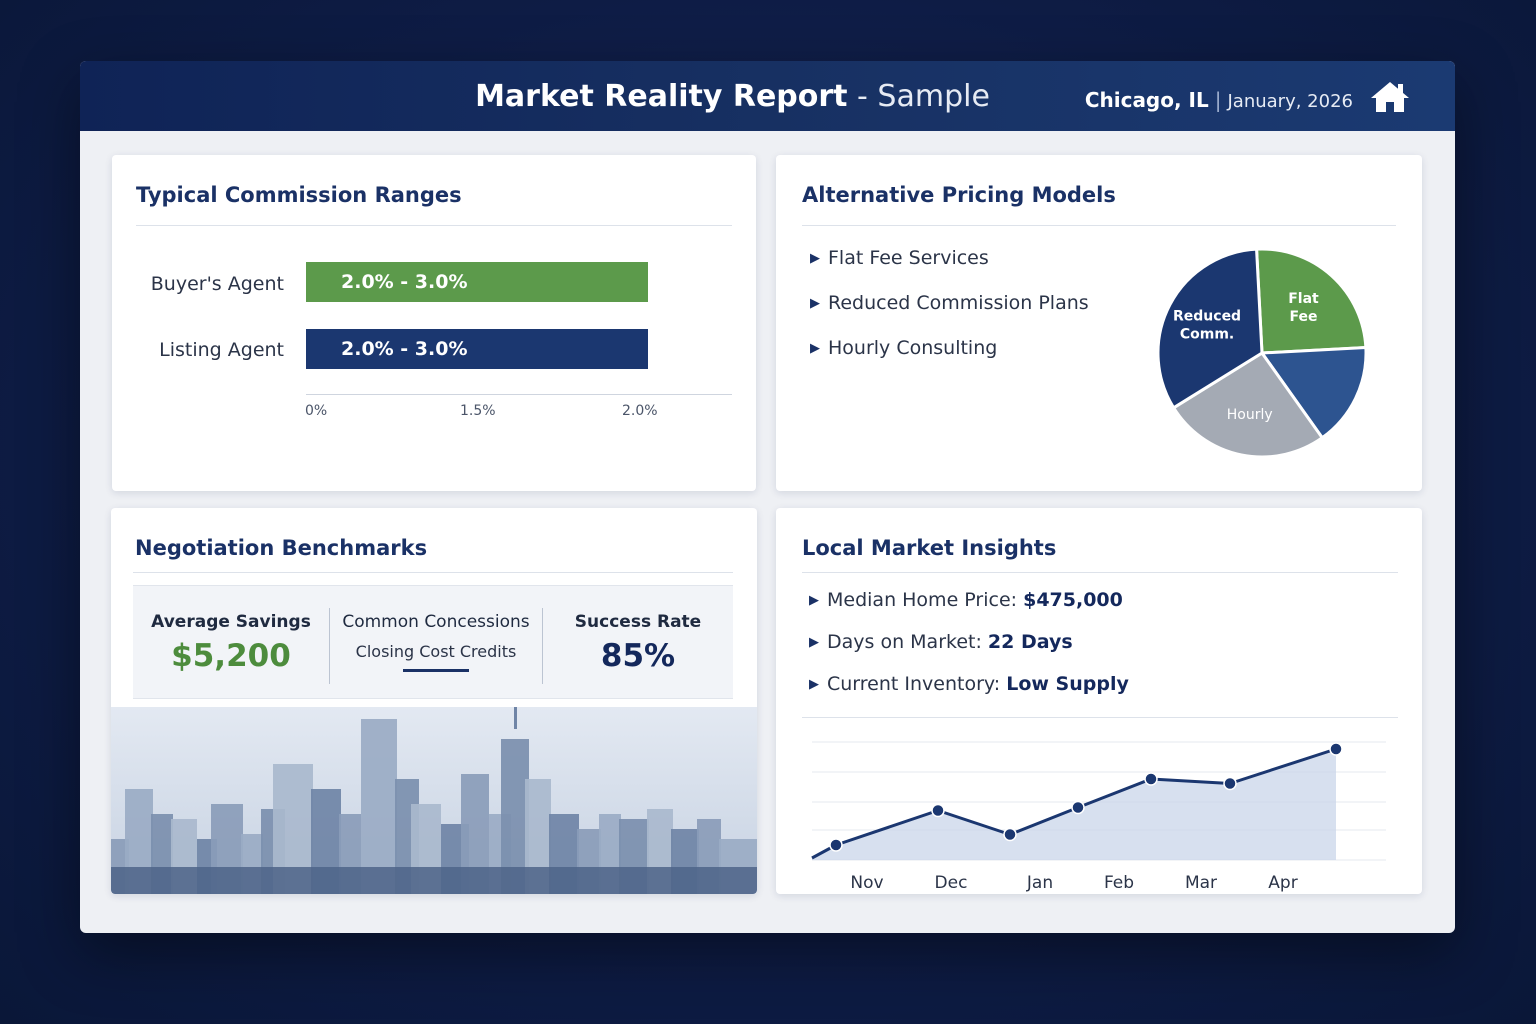  I want to click on pricing-item-label: Hourly Consulting, so click(913, 348).